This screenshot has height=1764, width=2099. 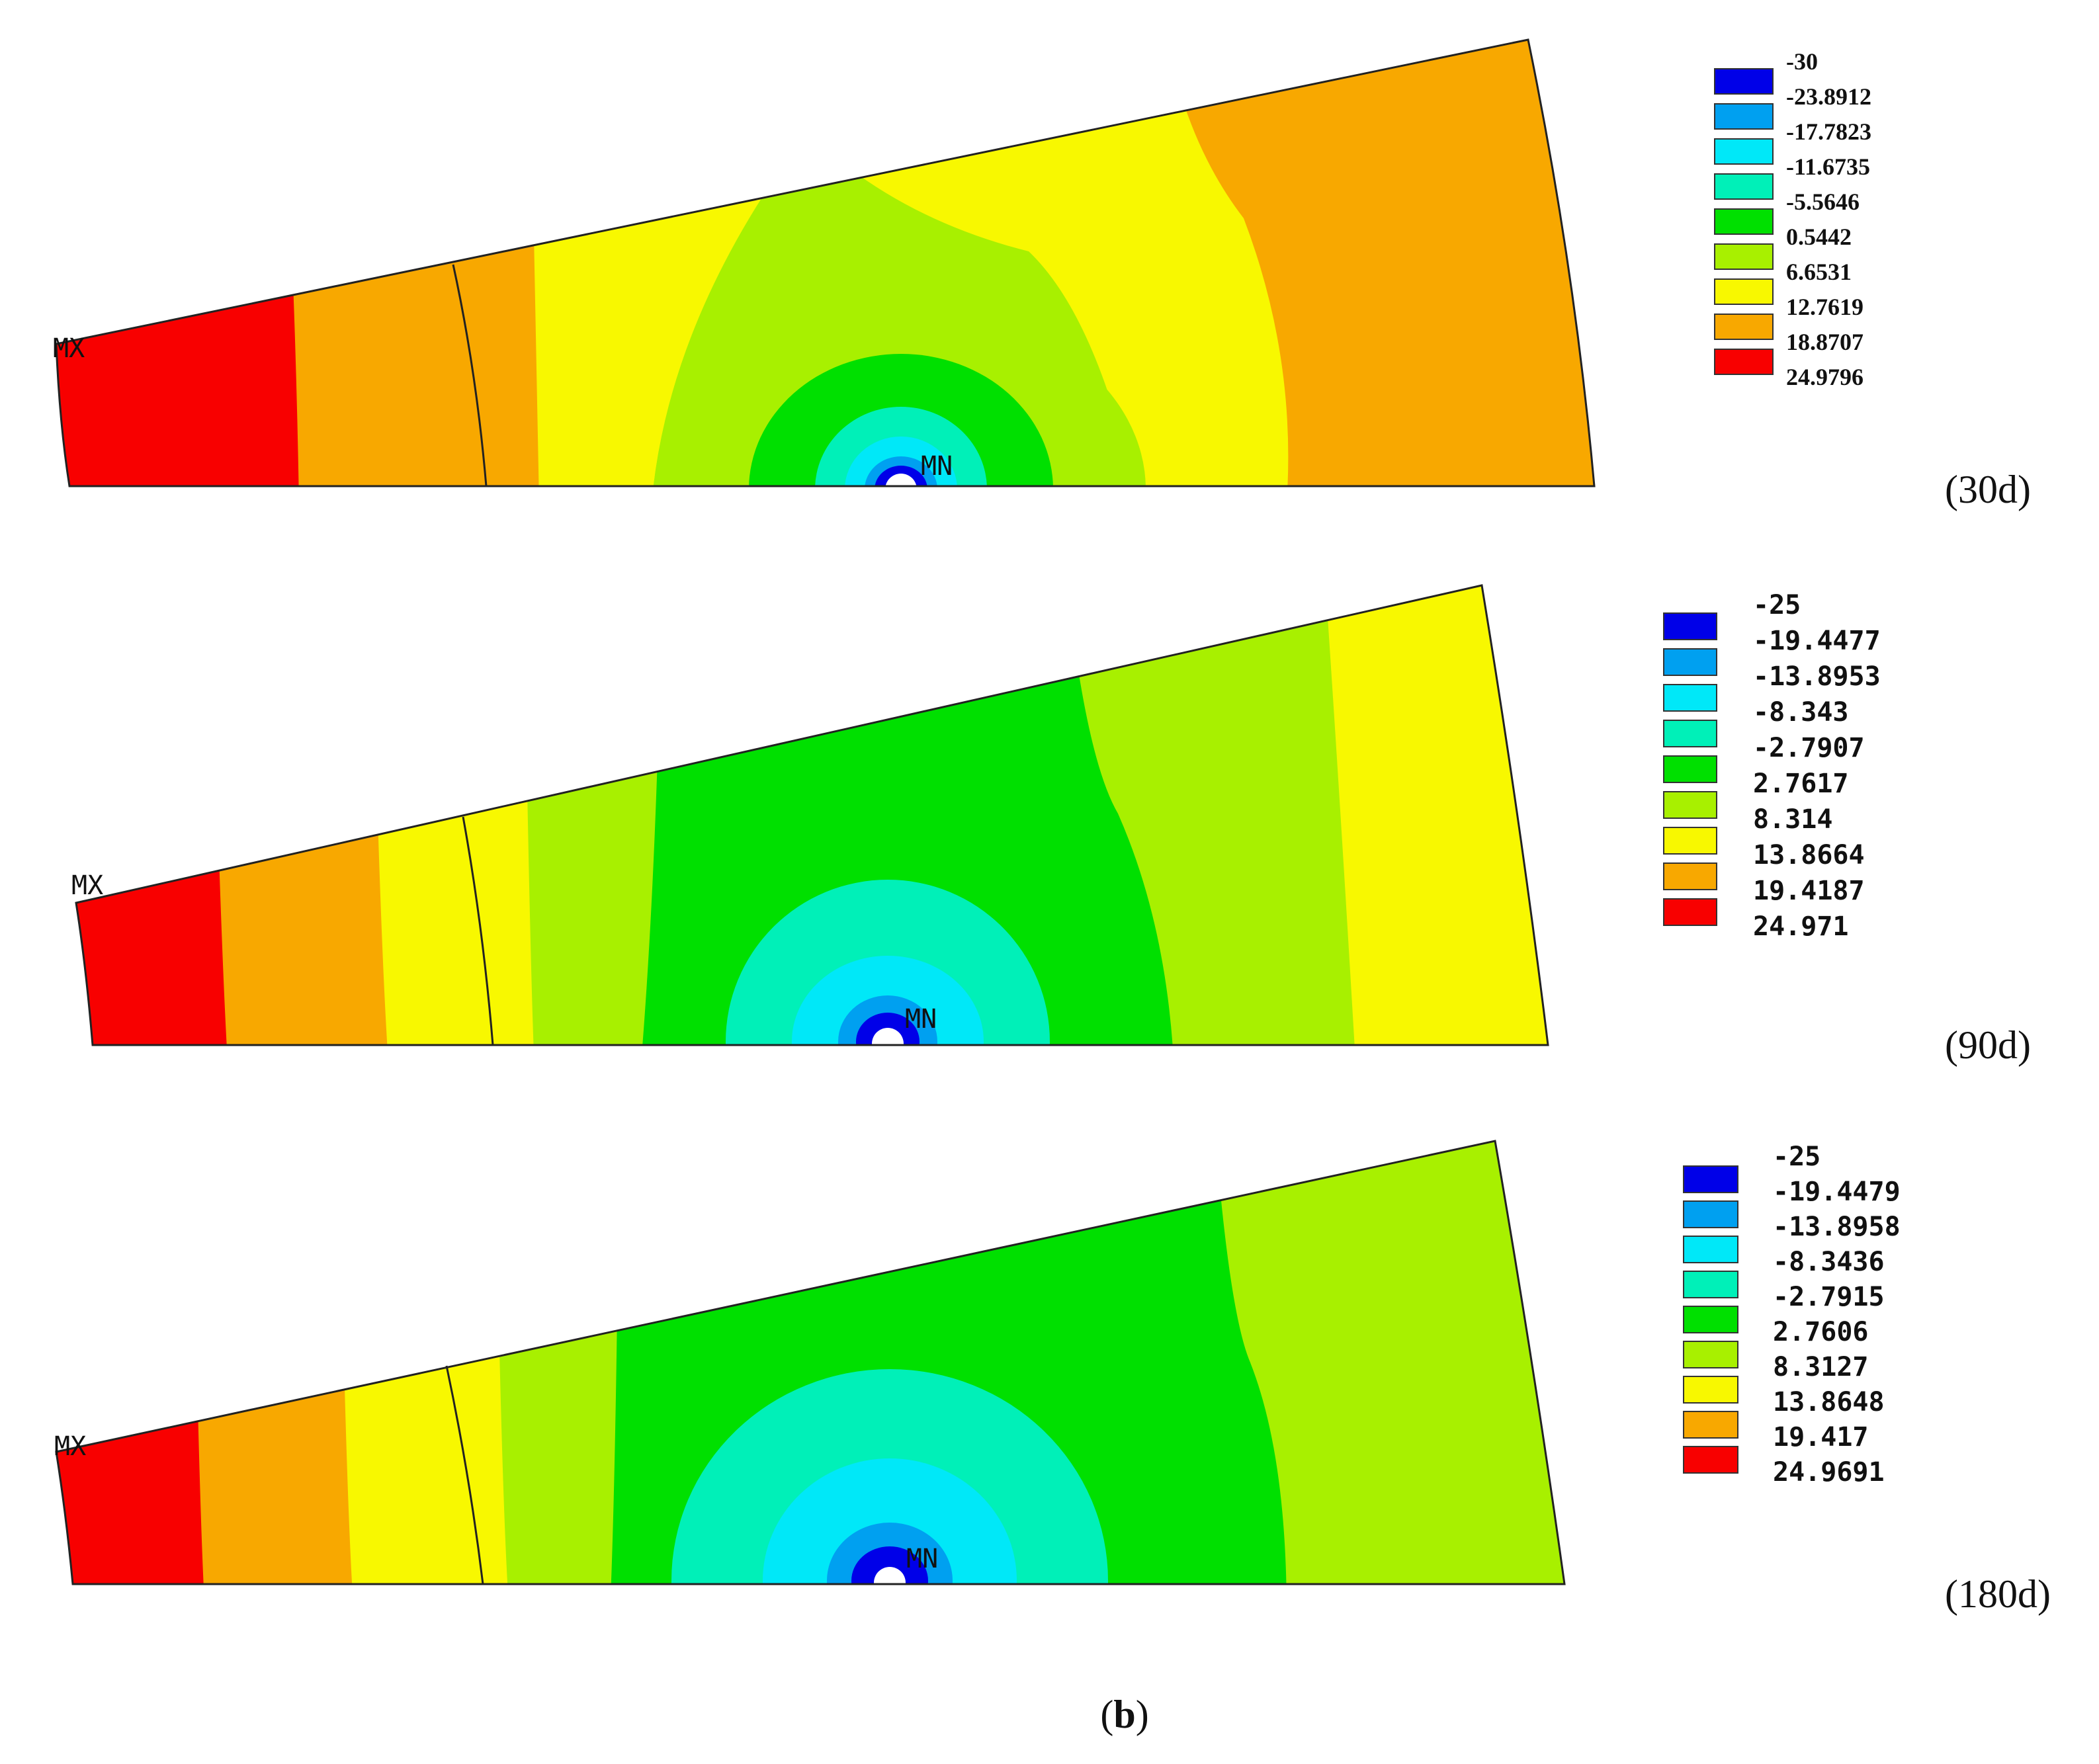 I want to click on legend-value-label: -19.4477, so click(x=1817, y=641).